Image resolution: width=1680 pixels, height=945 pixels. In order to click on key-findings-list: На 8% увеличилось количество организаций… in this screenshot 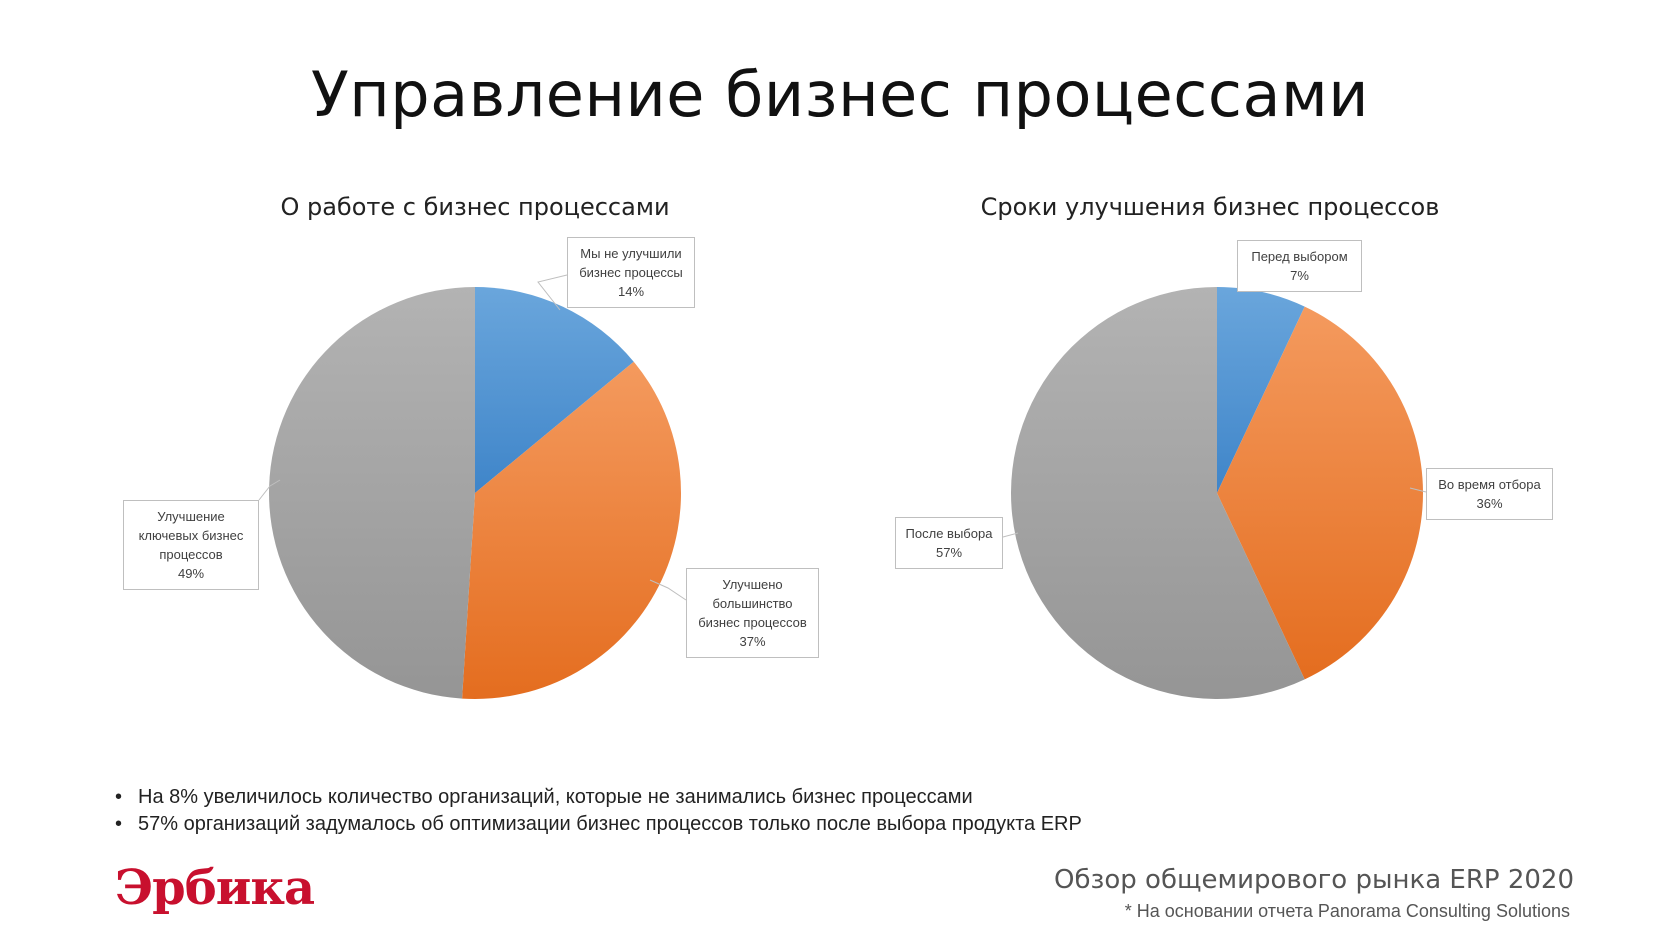, I will do `click(597, 811)`.